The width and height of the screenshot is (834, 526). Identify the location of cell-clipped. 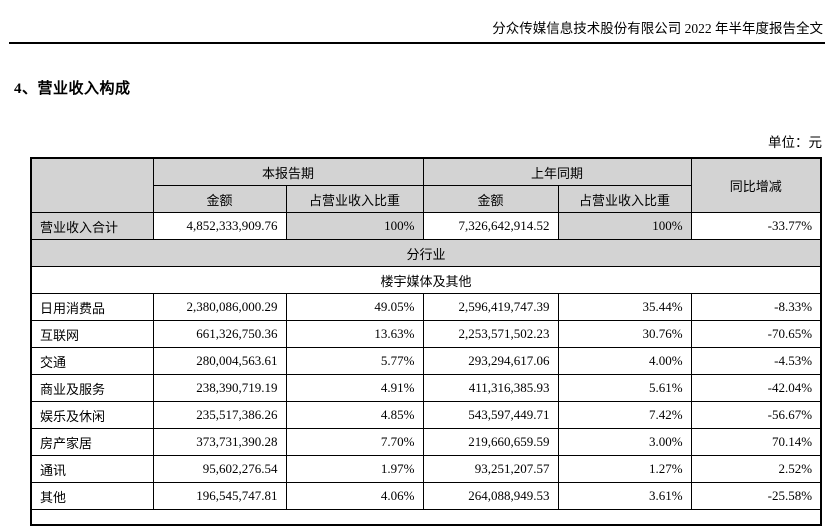
(426, 517).